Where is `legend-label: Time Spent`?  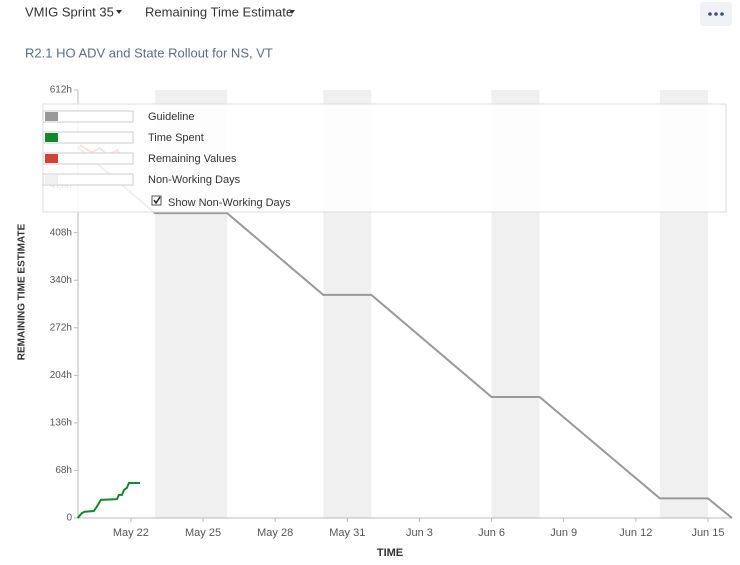 legend-label: Time Spent is located at coordinates (176, 138).